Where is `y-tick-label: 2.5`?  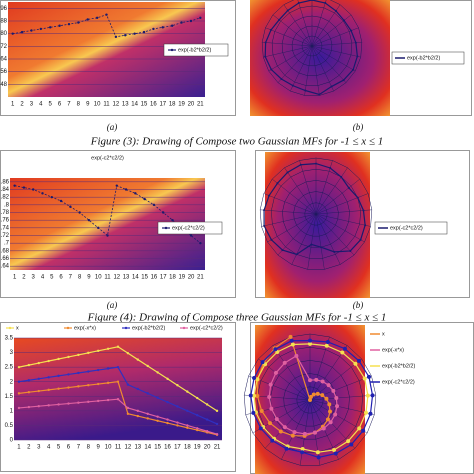
y-tick-label: 2.5 is located at coordinates (9, 368).